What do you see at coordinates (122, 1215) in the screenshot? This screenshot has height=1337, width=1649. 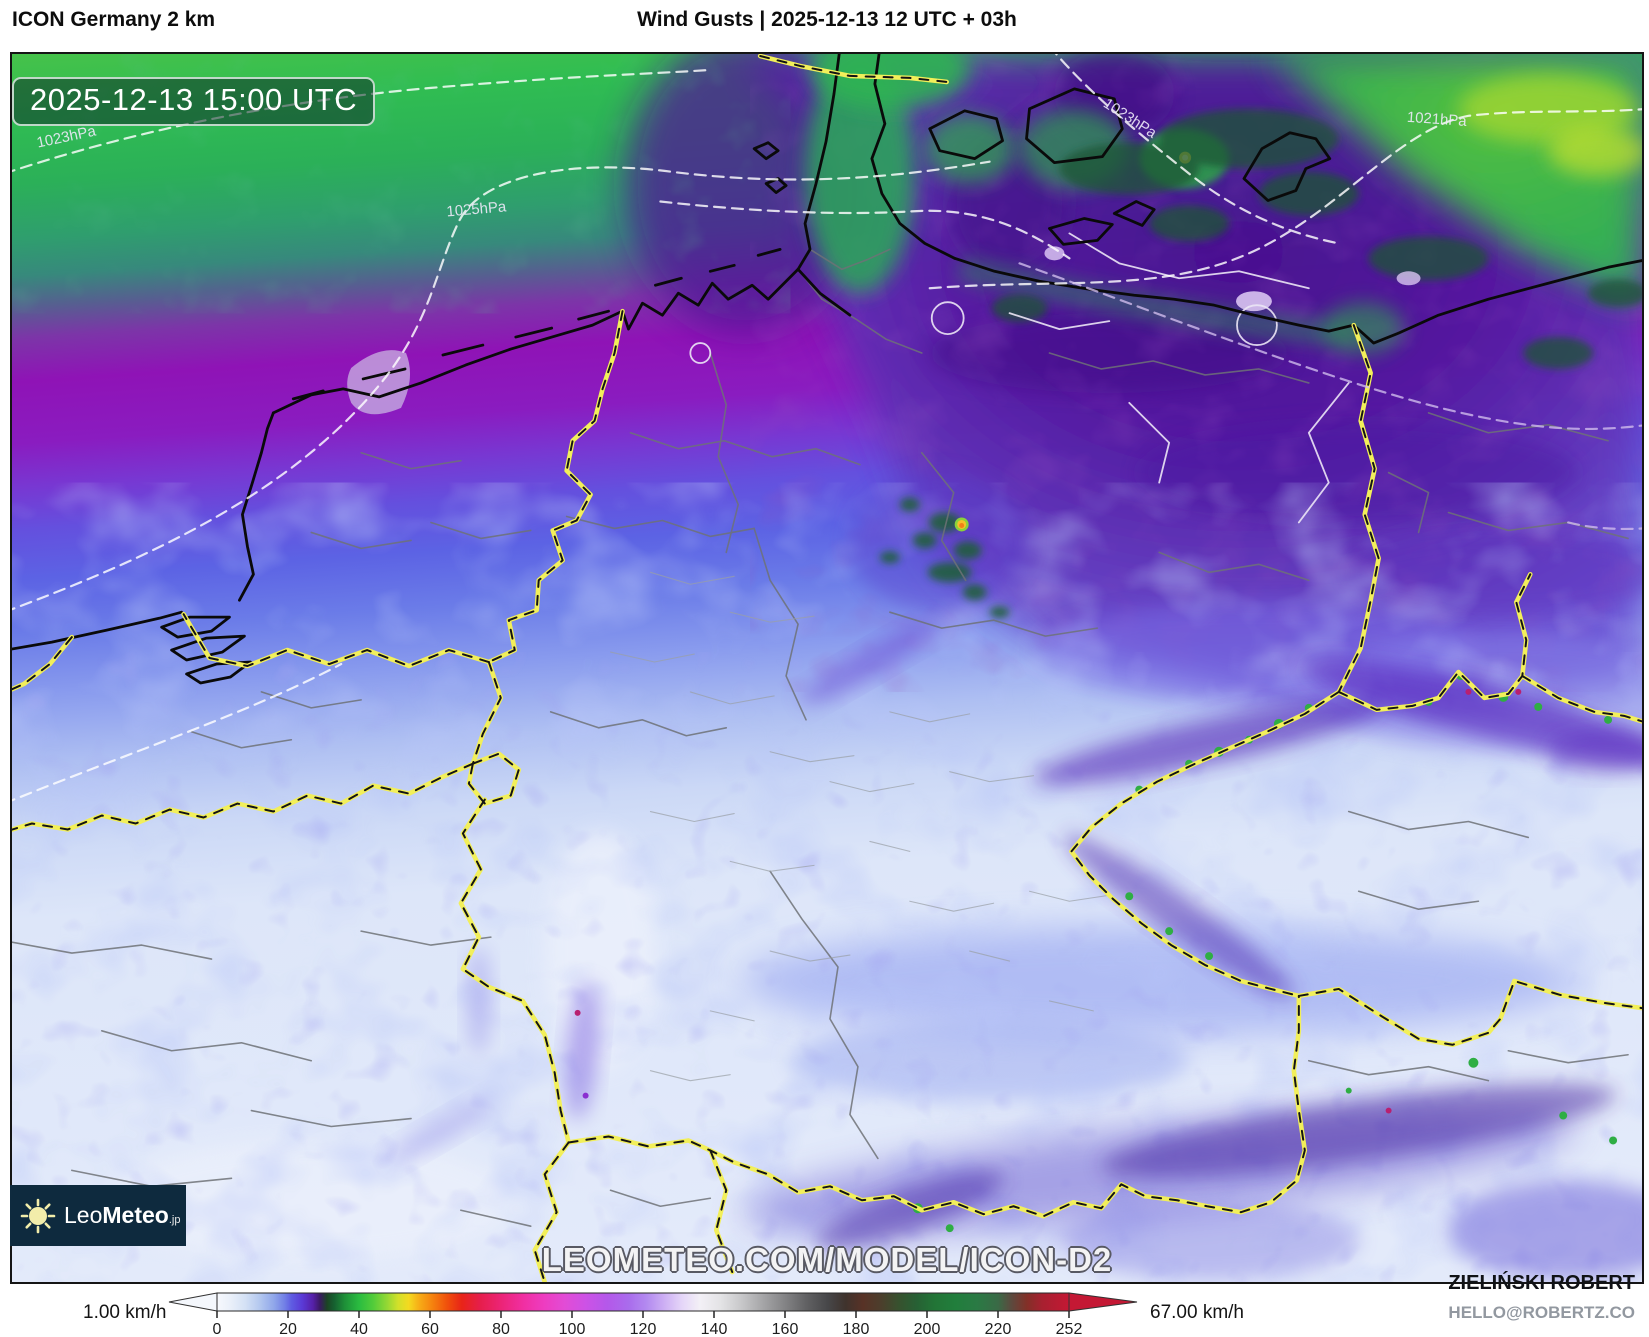 I see `logo-brand: LeoMeteo.jp` at bounding box center [122, 1215].